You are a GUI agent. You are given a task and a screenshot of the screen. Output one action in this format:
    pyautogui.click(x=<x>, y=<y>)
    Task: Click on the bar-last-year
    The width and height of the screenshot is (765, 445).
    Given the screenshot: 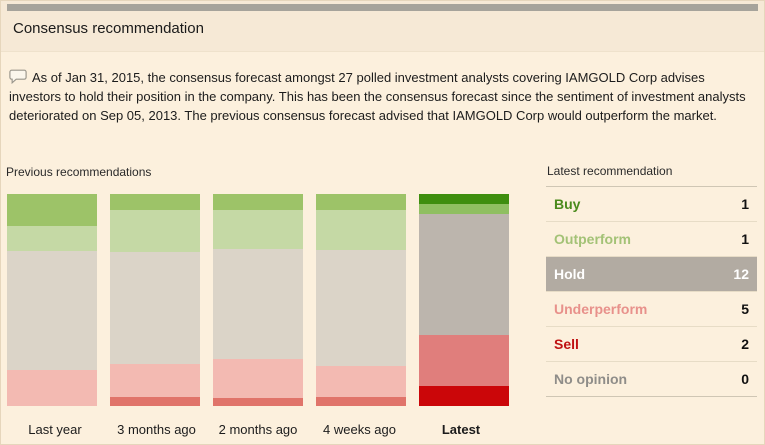 What is the action you would take?
    pyautogui.click(x=52, y=300)
    